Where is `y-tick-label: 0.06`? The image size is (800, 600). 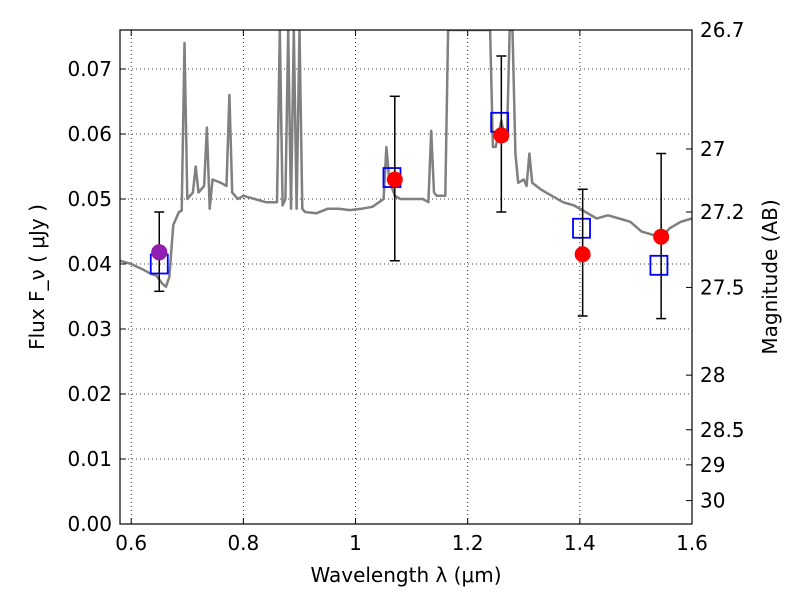
y-tick-label: 0.06 is located at coordinates (89, 134).